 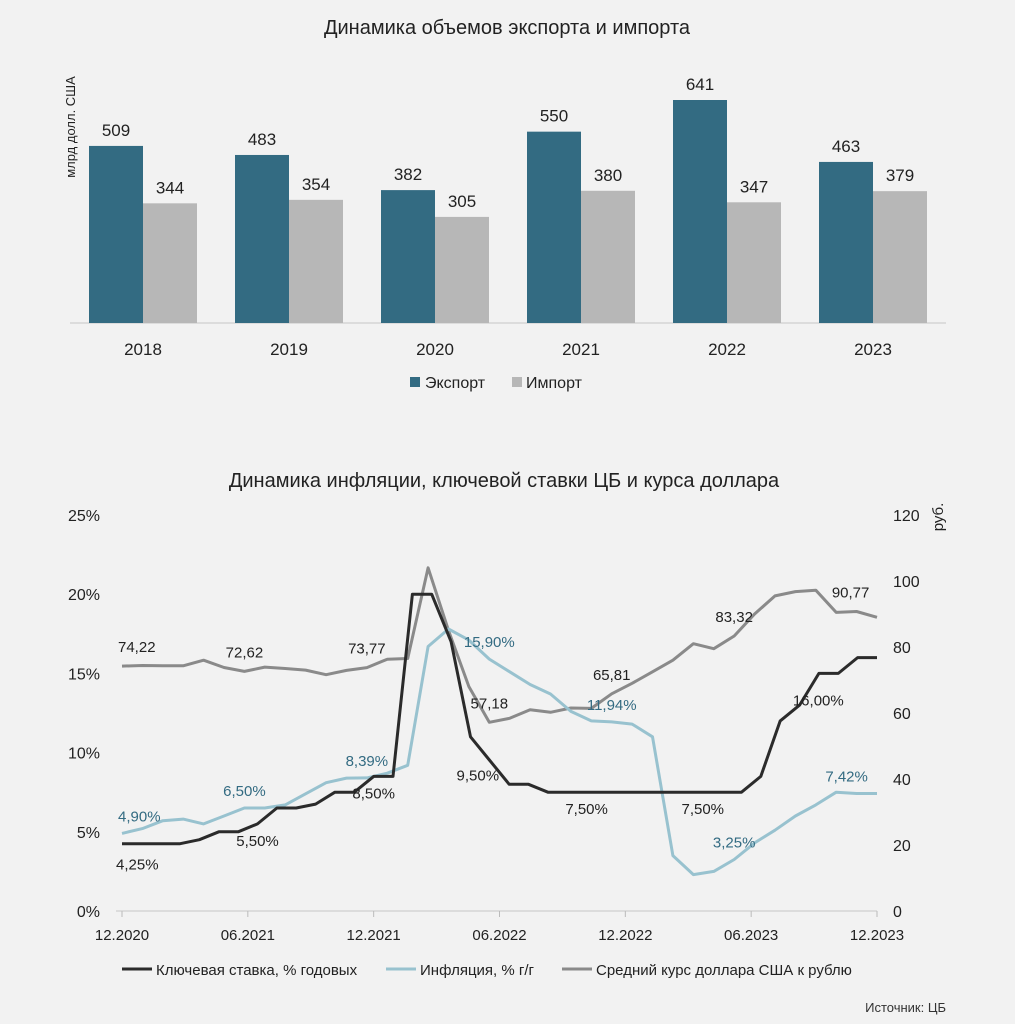 What do you see at coordinates (818, 700) in the screenshot?
I see `data-label: 16,00%` at bounding box center [818, 700].